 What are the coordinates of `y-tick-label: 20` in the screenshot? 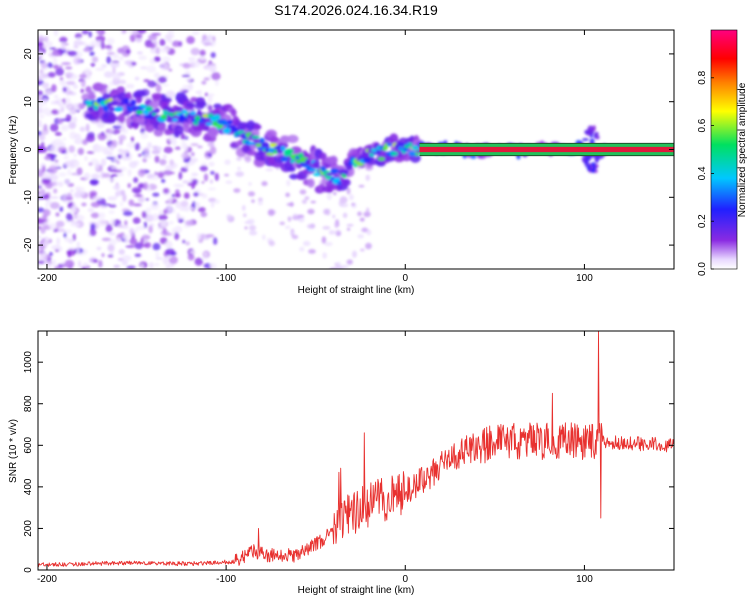 It's located at (28, 54).